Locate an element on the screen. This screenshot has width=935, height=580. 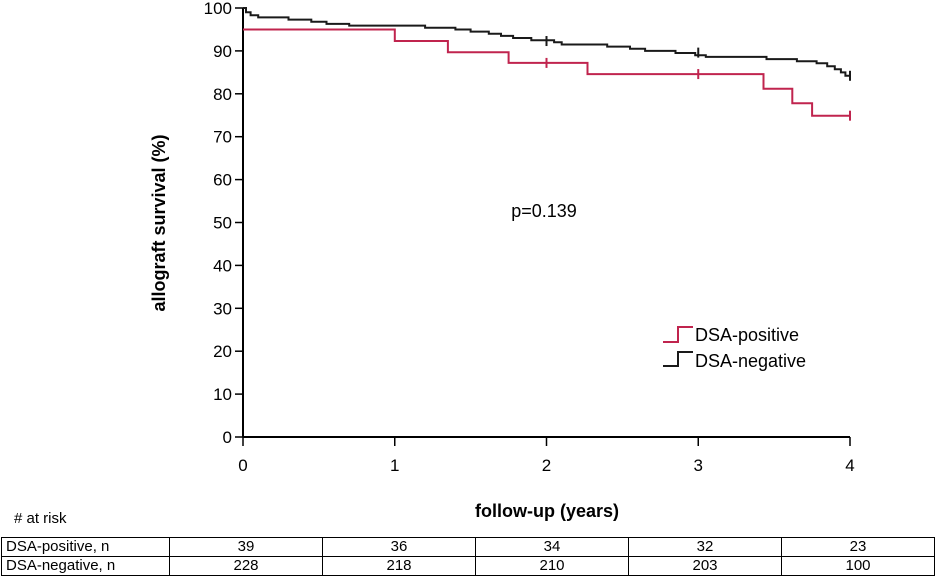
y-tick-label: 70 is located at coordinates (222, 137).